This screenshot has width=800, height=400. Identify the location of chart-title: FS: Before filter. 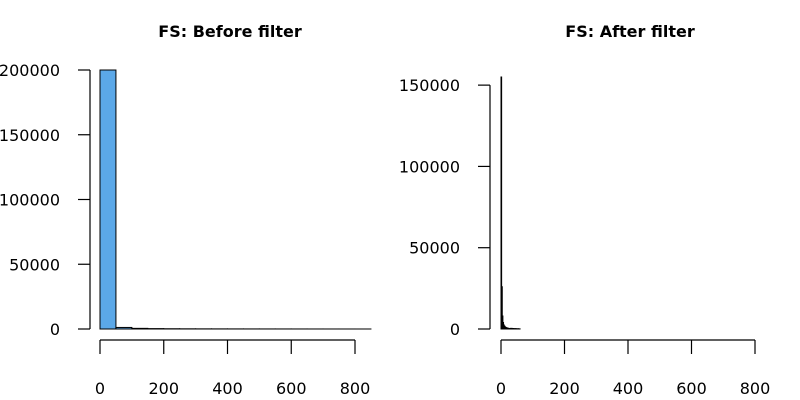
(230, 31).